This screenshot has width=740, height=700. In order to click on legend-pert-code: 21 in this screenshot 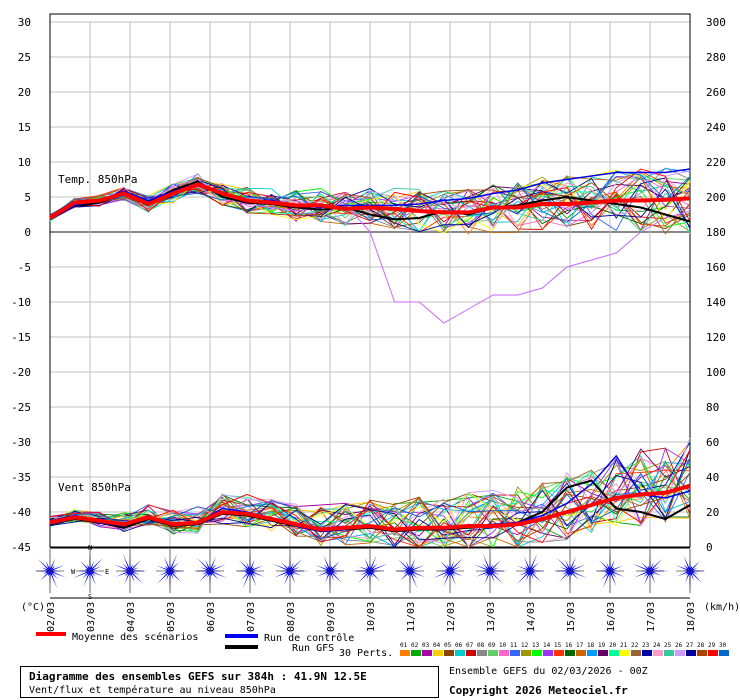, I will do `click(624, 645)`.